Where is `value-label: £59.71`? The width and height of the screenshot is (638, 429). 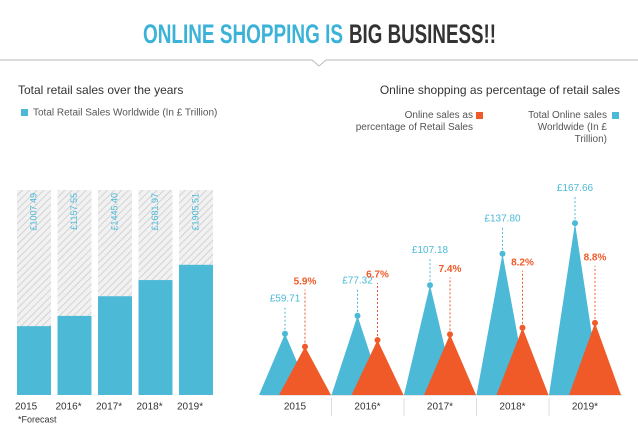 value-label: £59.71 is located at coordinates (285, 298).